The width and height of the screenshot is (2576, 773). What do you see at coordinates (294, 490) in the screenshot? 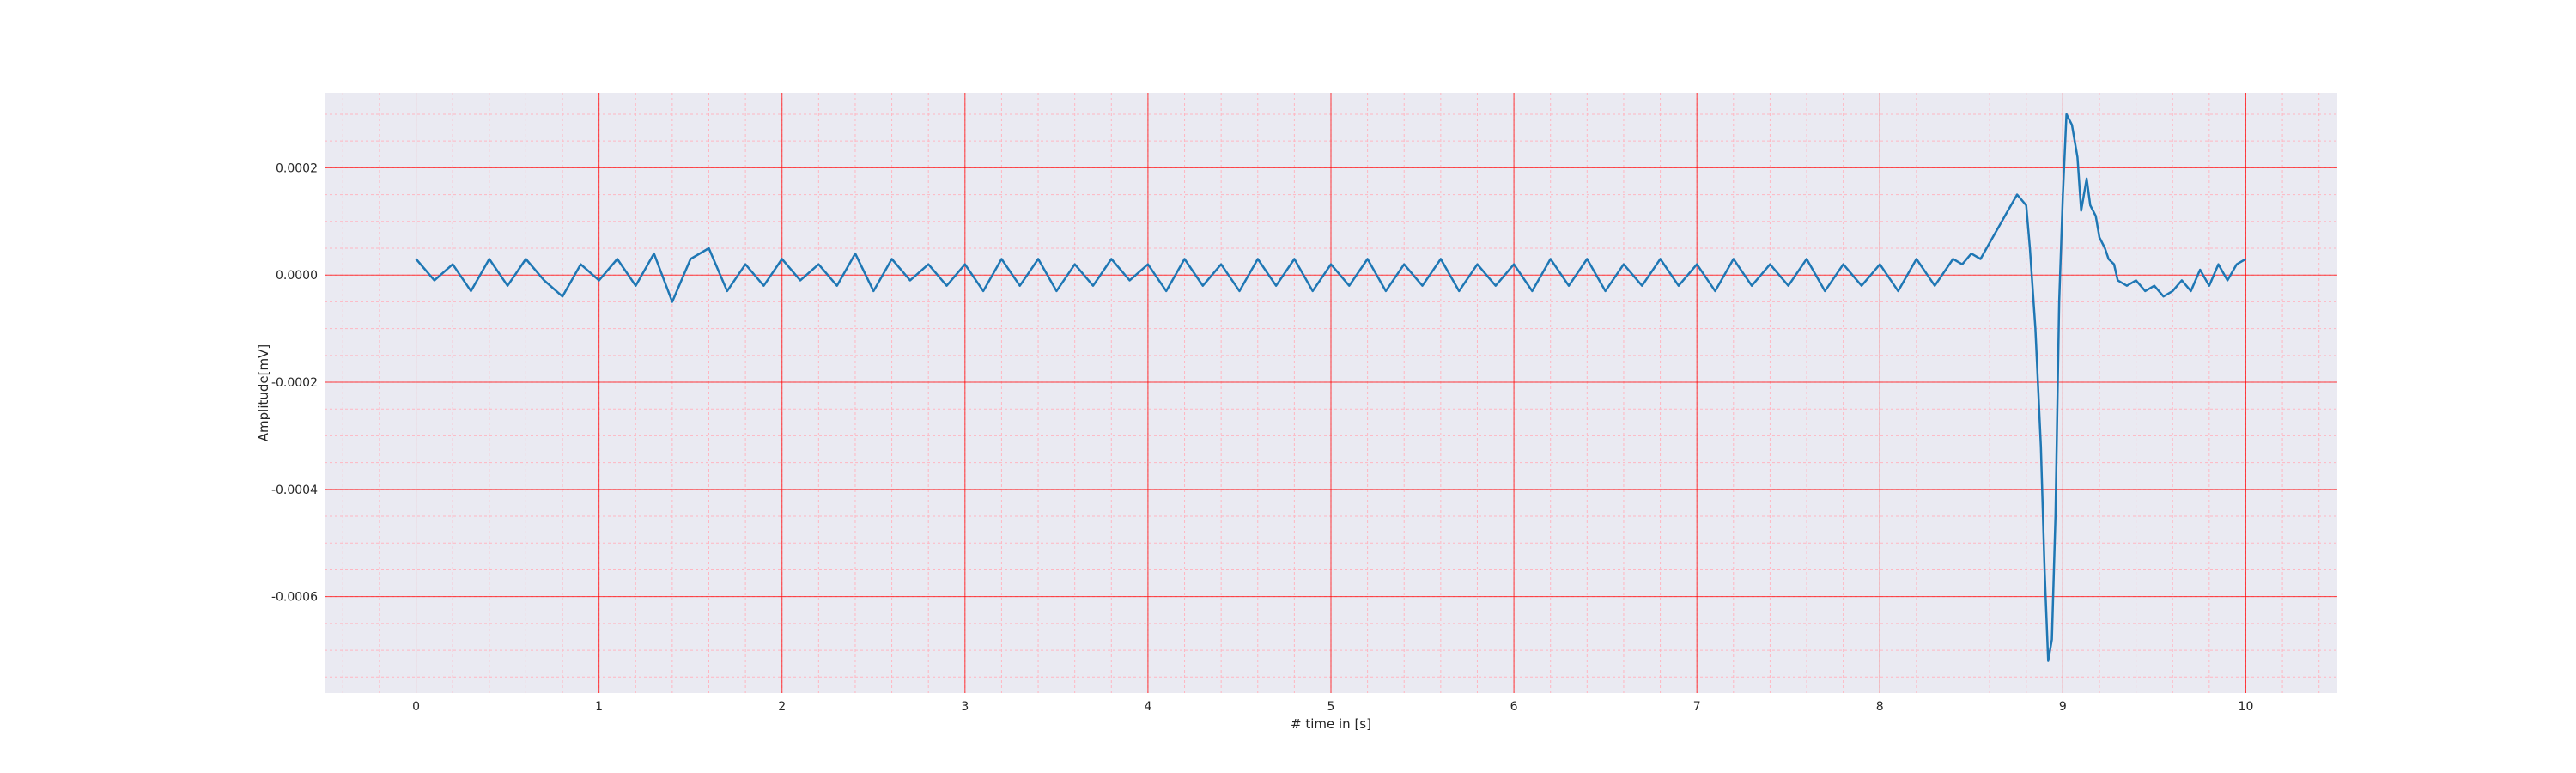
I see `y-tick-label: -0.0004` at bounding box center [294, 490].